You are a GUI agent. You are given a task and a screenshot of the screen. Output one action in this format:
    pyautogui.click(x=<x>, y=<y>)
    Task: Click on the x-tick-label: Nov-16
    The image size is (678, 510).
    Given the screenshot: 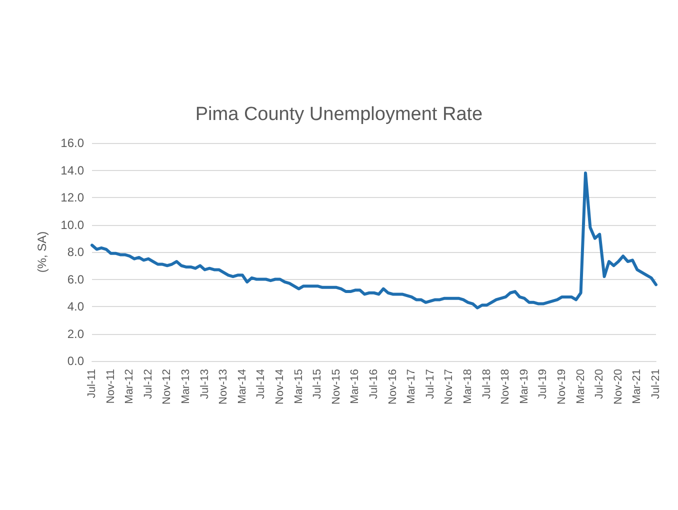 What is the action you would take?
    pyautogui.click(x=392, y=386)
    